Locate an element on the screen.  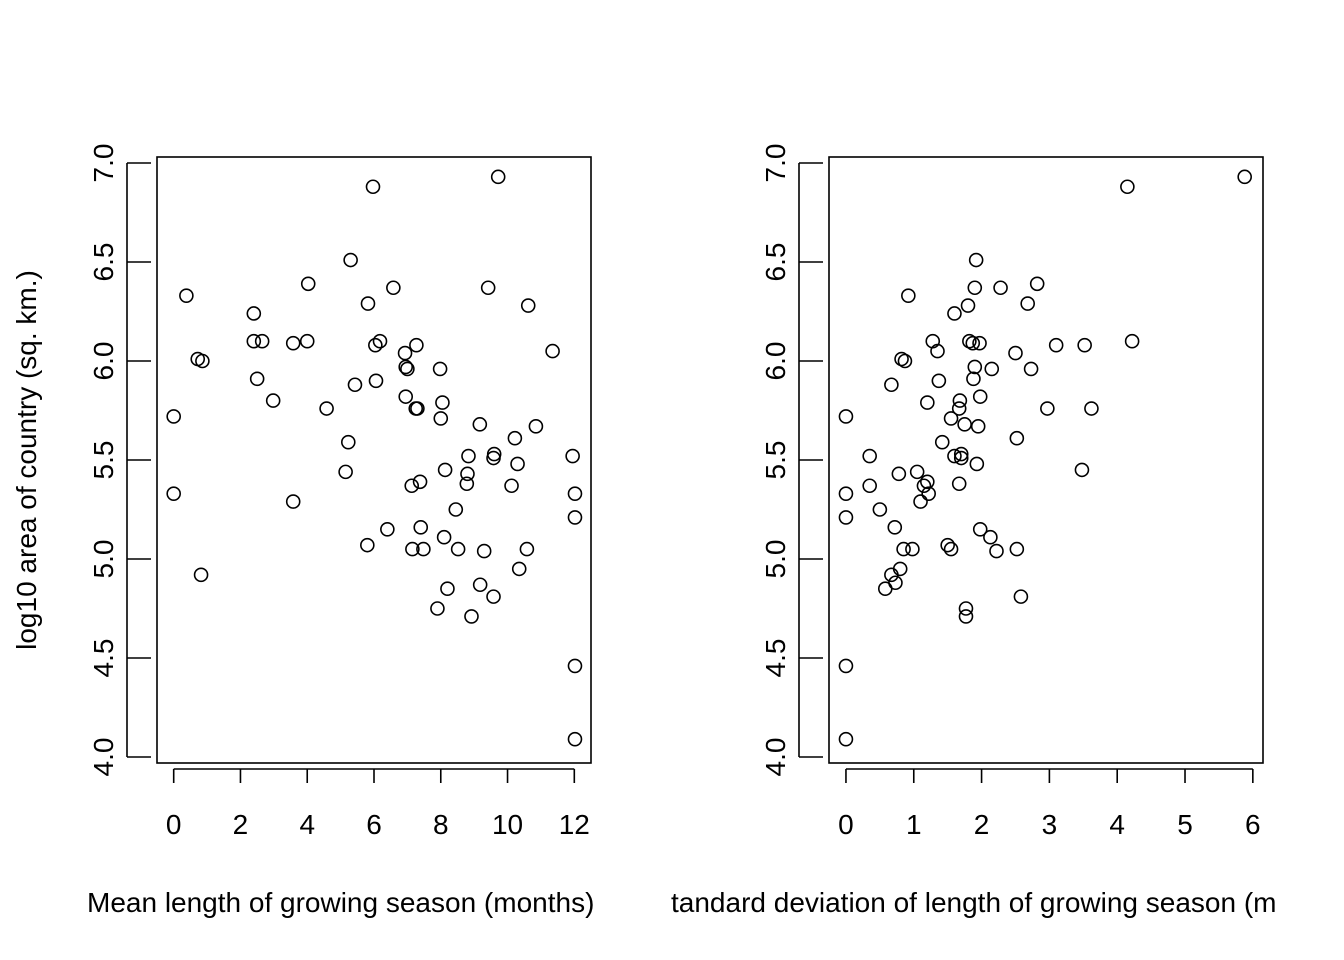
left-x-tick-label: 2 is located at coordinates (241, 824).